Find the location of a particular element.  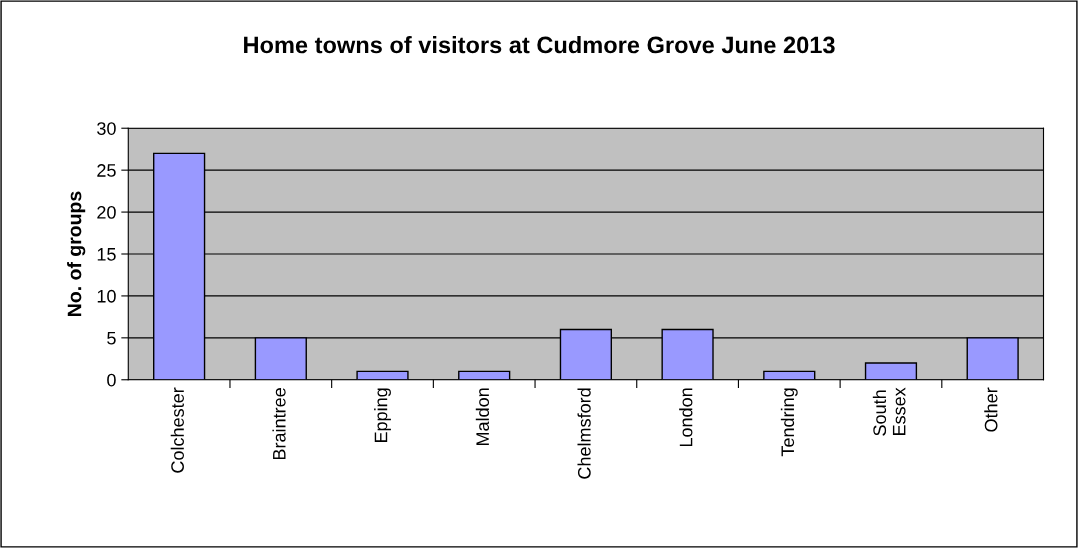

x-tick-label: Colchester is located at coordinates (177, 430).